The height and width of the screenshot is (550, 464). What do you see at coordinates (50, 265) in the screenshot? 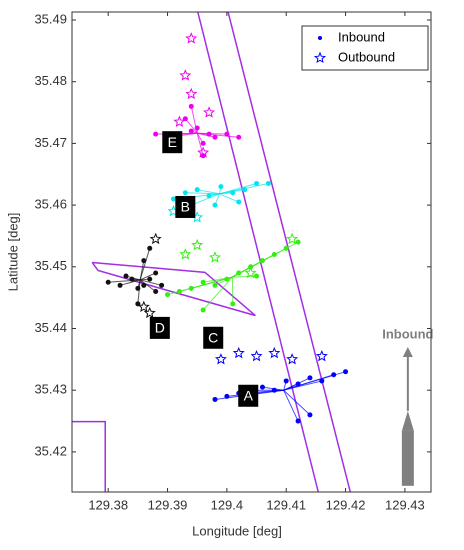
I see `y-tick-label: 35.45` at bounding box center [50, 265].